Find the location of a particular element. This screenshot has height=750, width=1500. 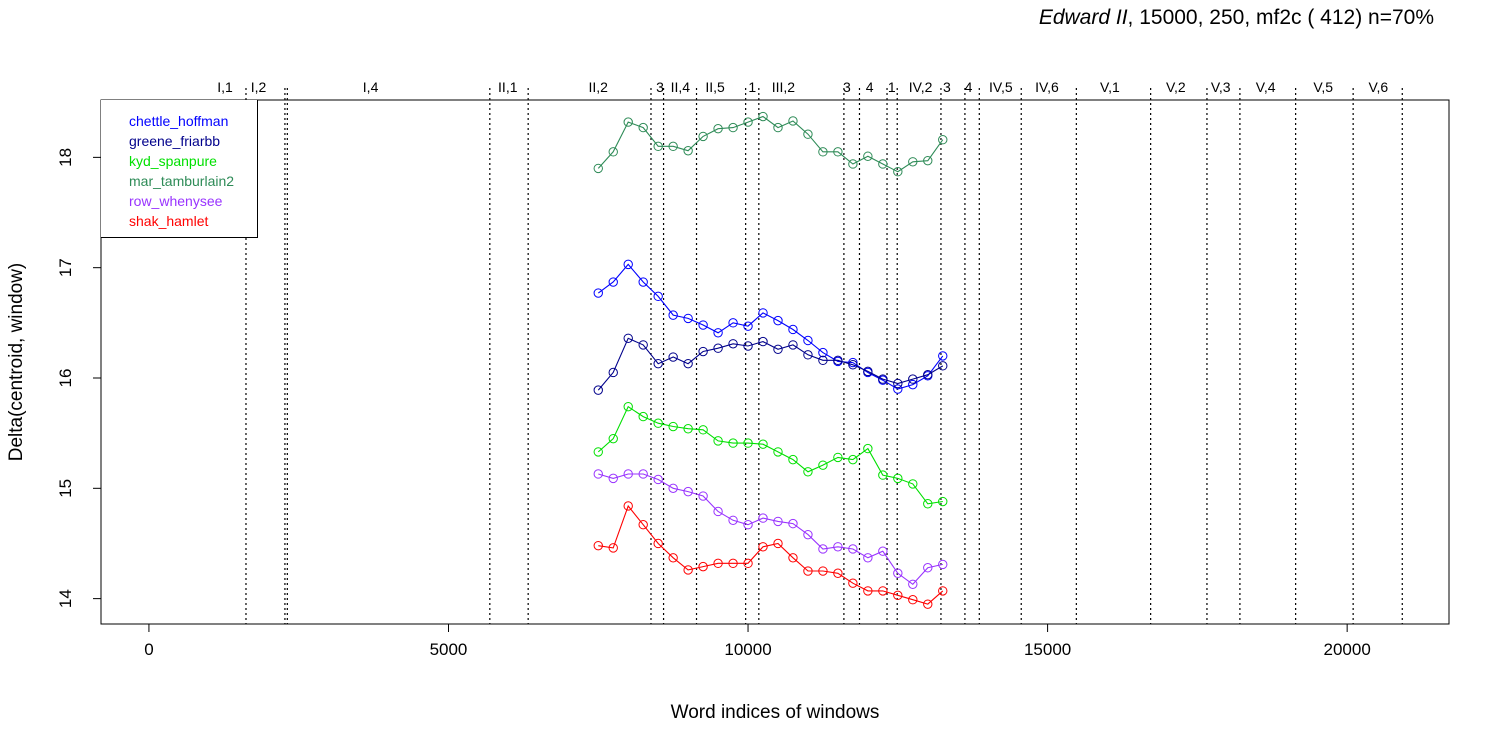

scene-label: I,4 is located at coordinates (371, 87).